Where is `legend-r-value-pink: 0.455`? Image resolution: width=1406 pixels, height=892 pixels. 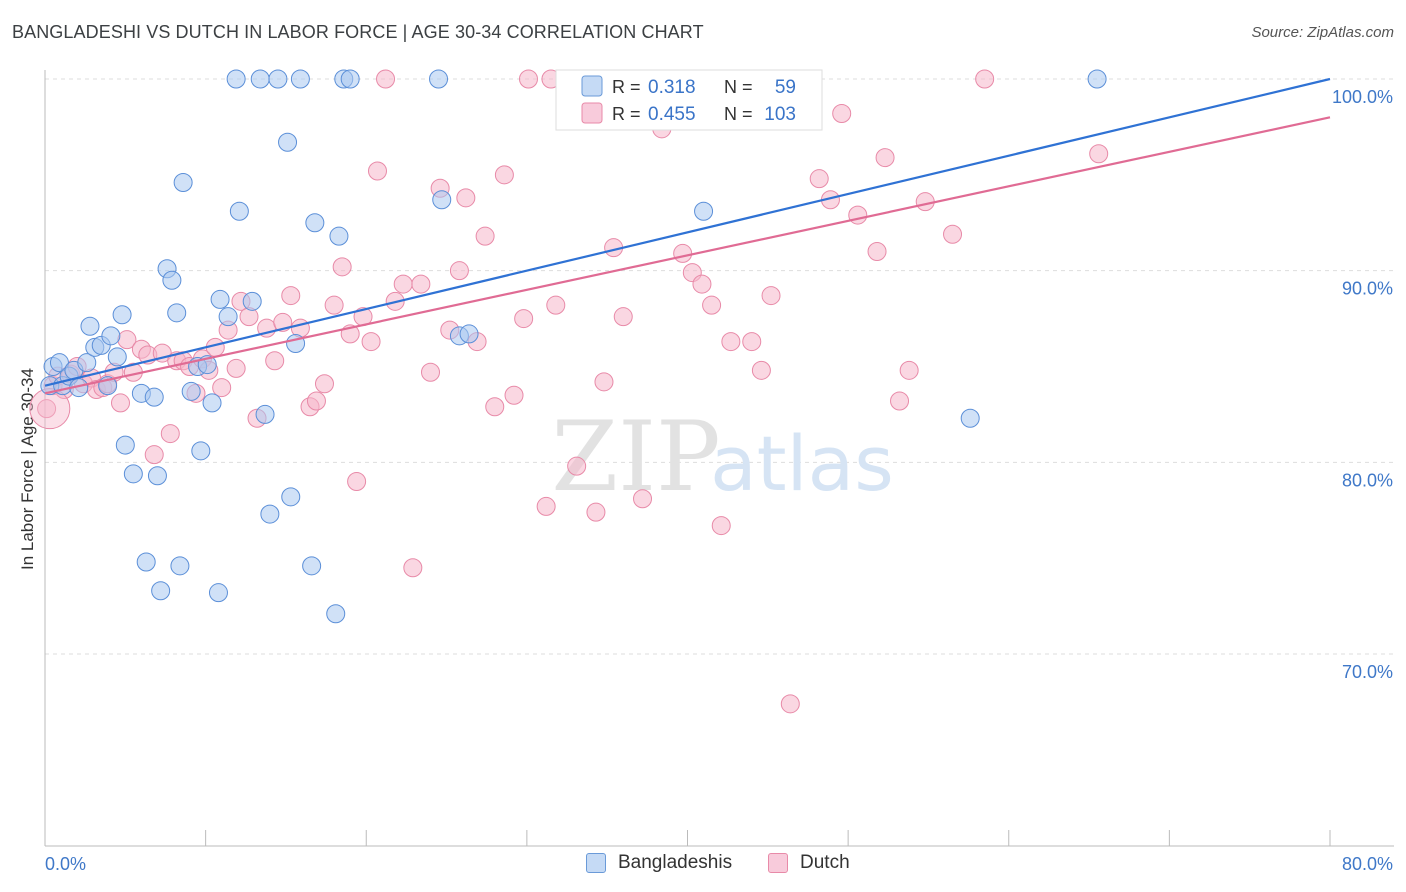
legend-r-value-pink: 0.455 is located at coordinates (672, 114).